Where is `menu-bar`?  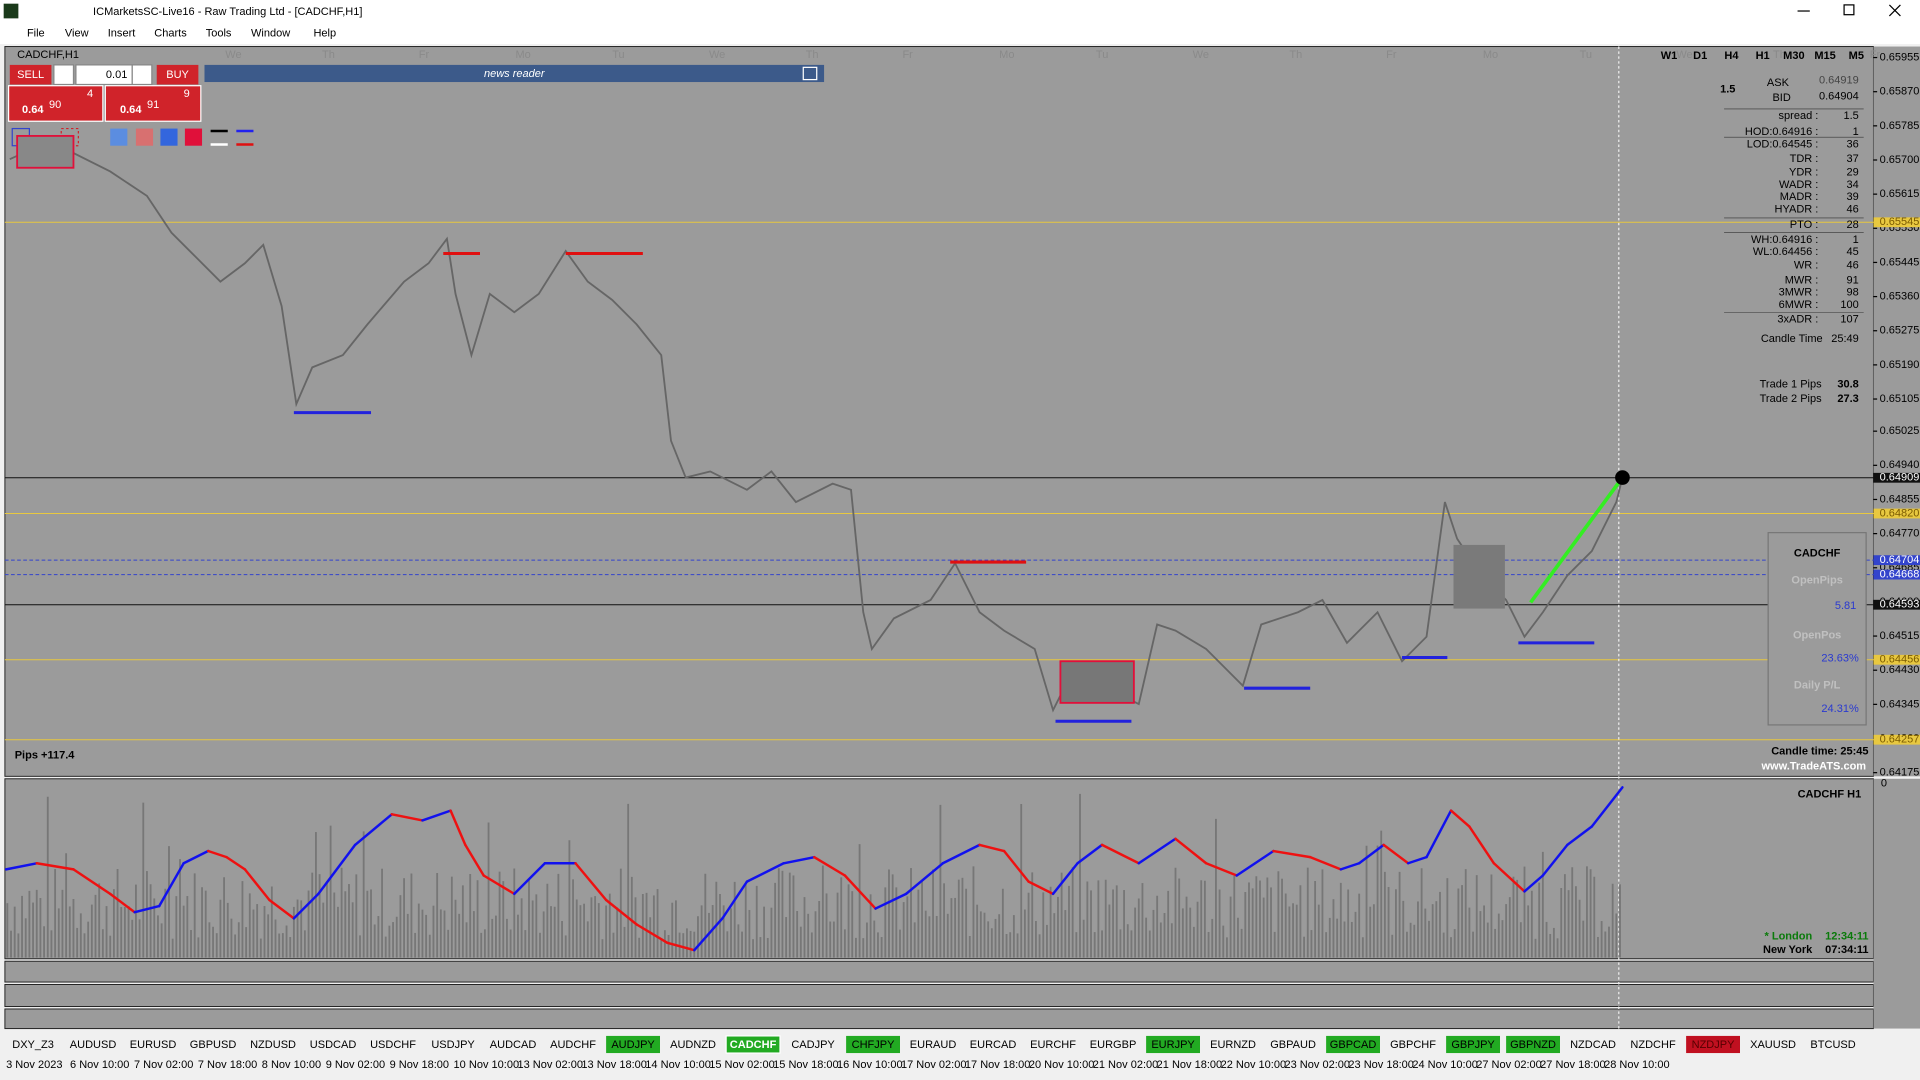
menu-bar is located at coordinates (960, 34).